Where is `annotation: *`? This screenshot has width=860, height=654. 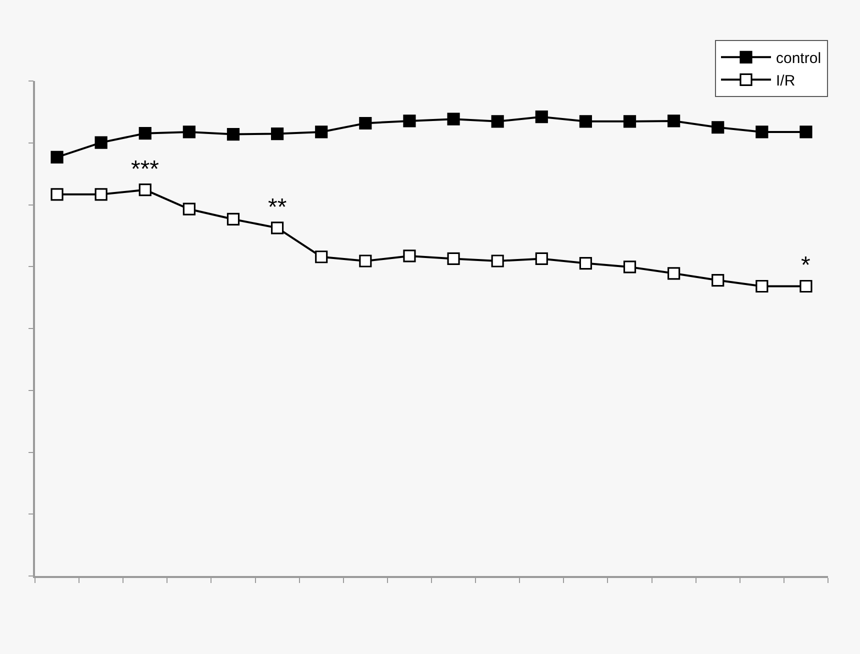
annotation: * is located at coordinates (805, 265).